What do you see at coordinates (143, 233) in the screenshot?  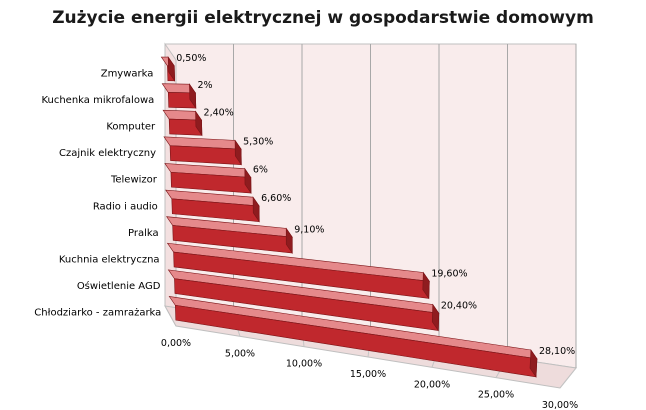 I see `category-label: Pralka` at bounding box center [143, 233].